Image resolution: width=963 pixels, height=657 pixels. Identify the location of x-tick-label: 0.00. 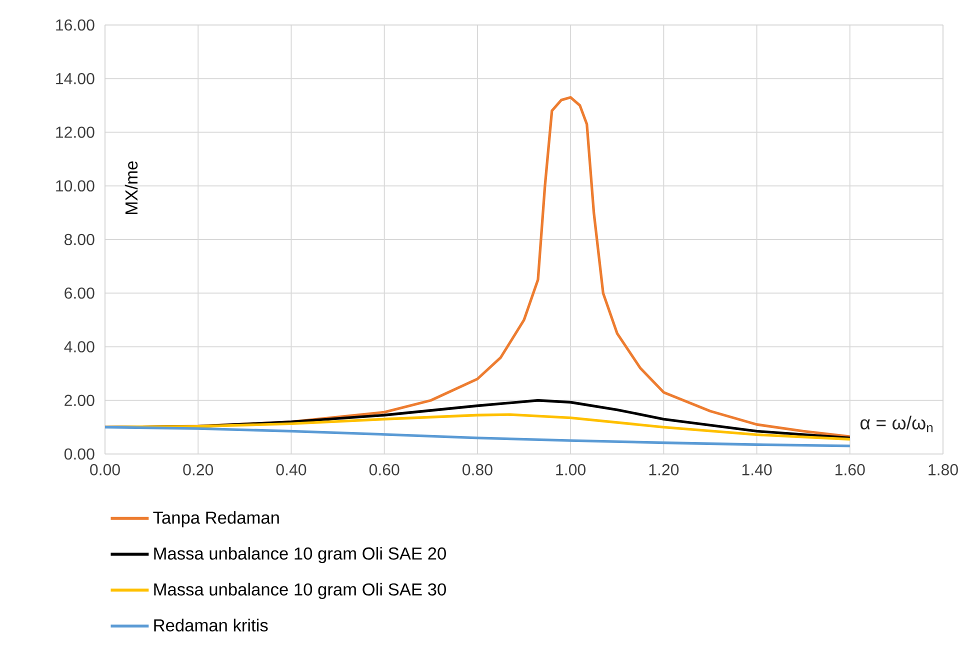
(105, 470).